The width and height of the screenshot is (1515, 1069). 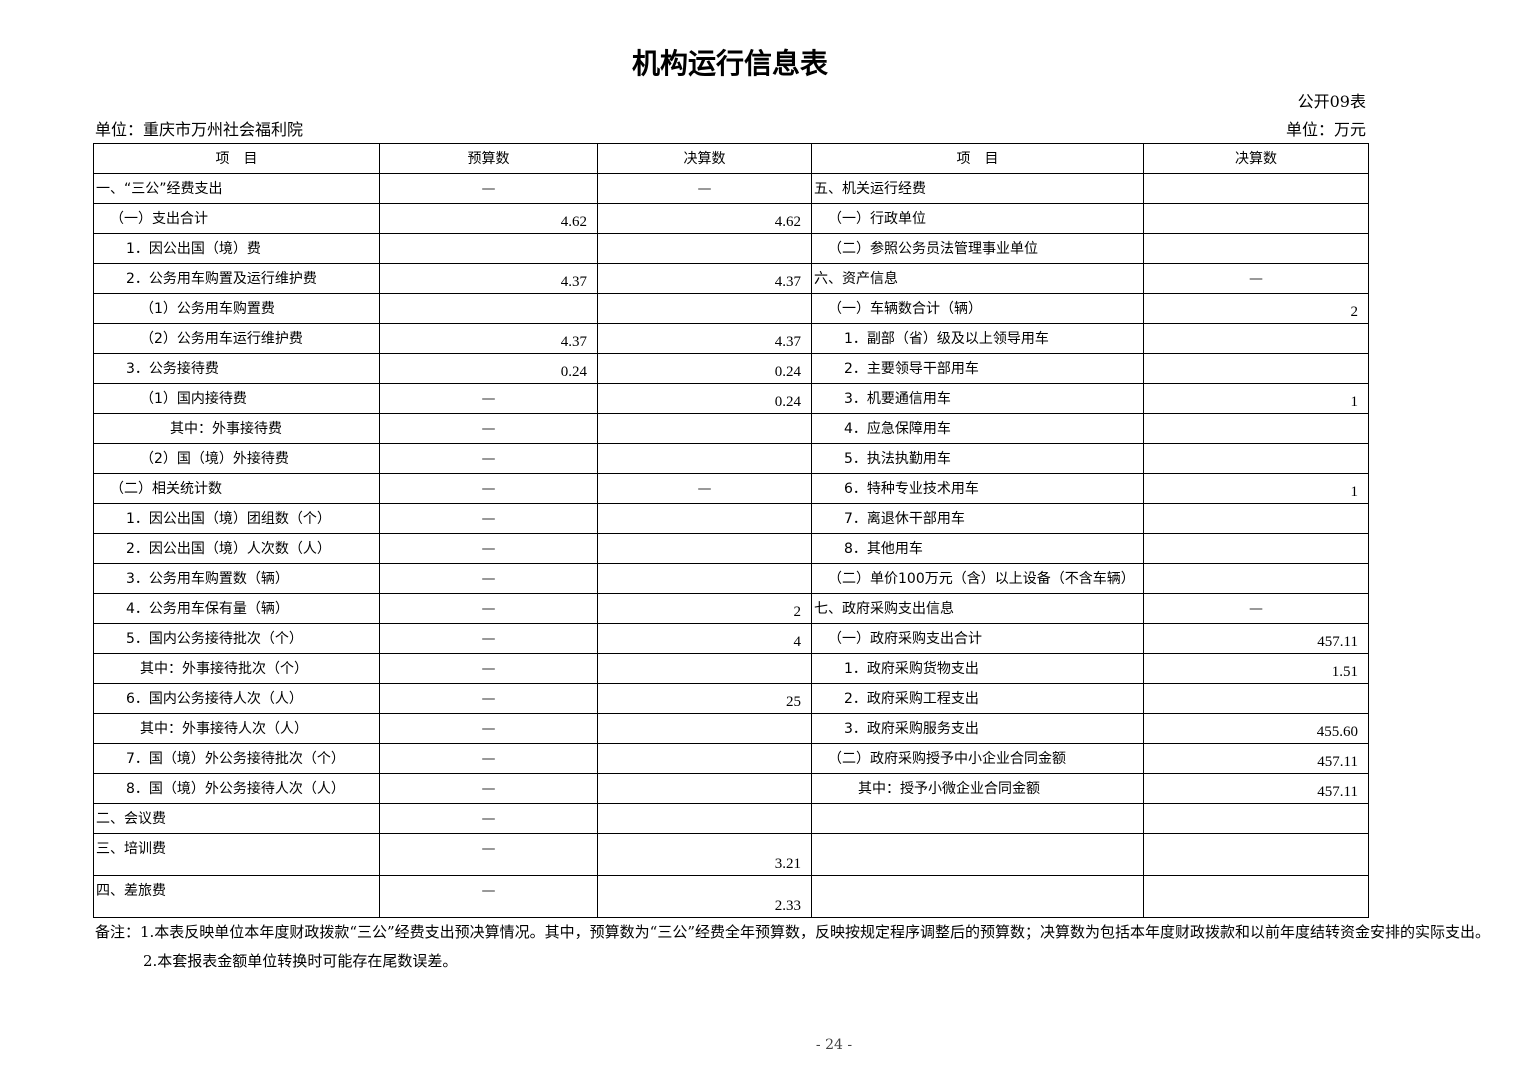 I want to click on table-row: 三、培训费 —3.21, so click(x=731, y=854).